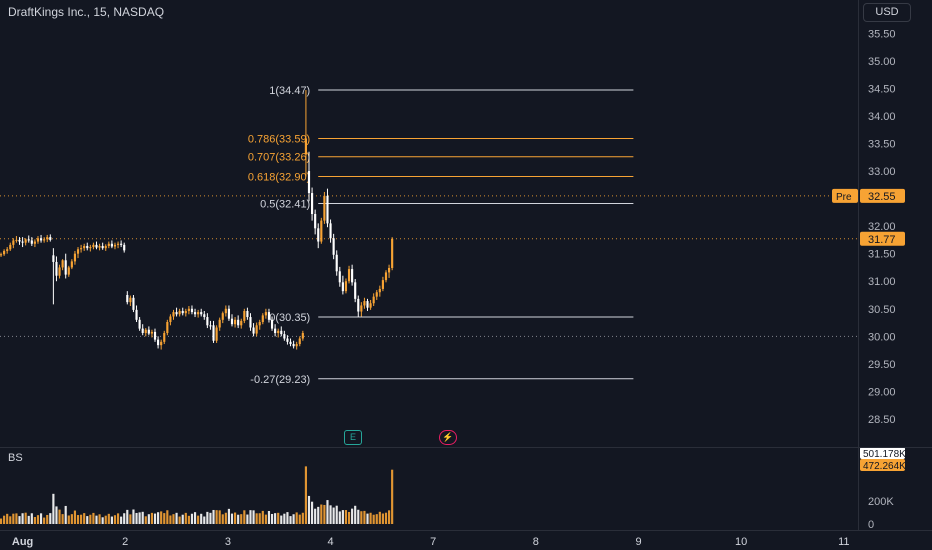 This screenshot has width=932, height=550. Describe the element at coordinates (882, 392) in the screenshot. I see `price-tick-label: 29.00` at that location.